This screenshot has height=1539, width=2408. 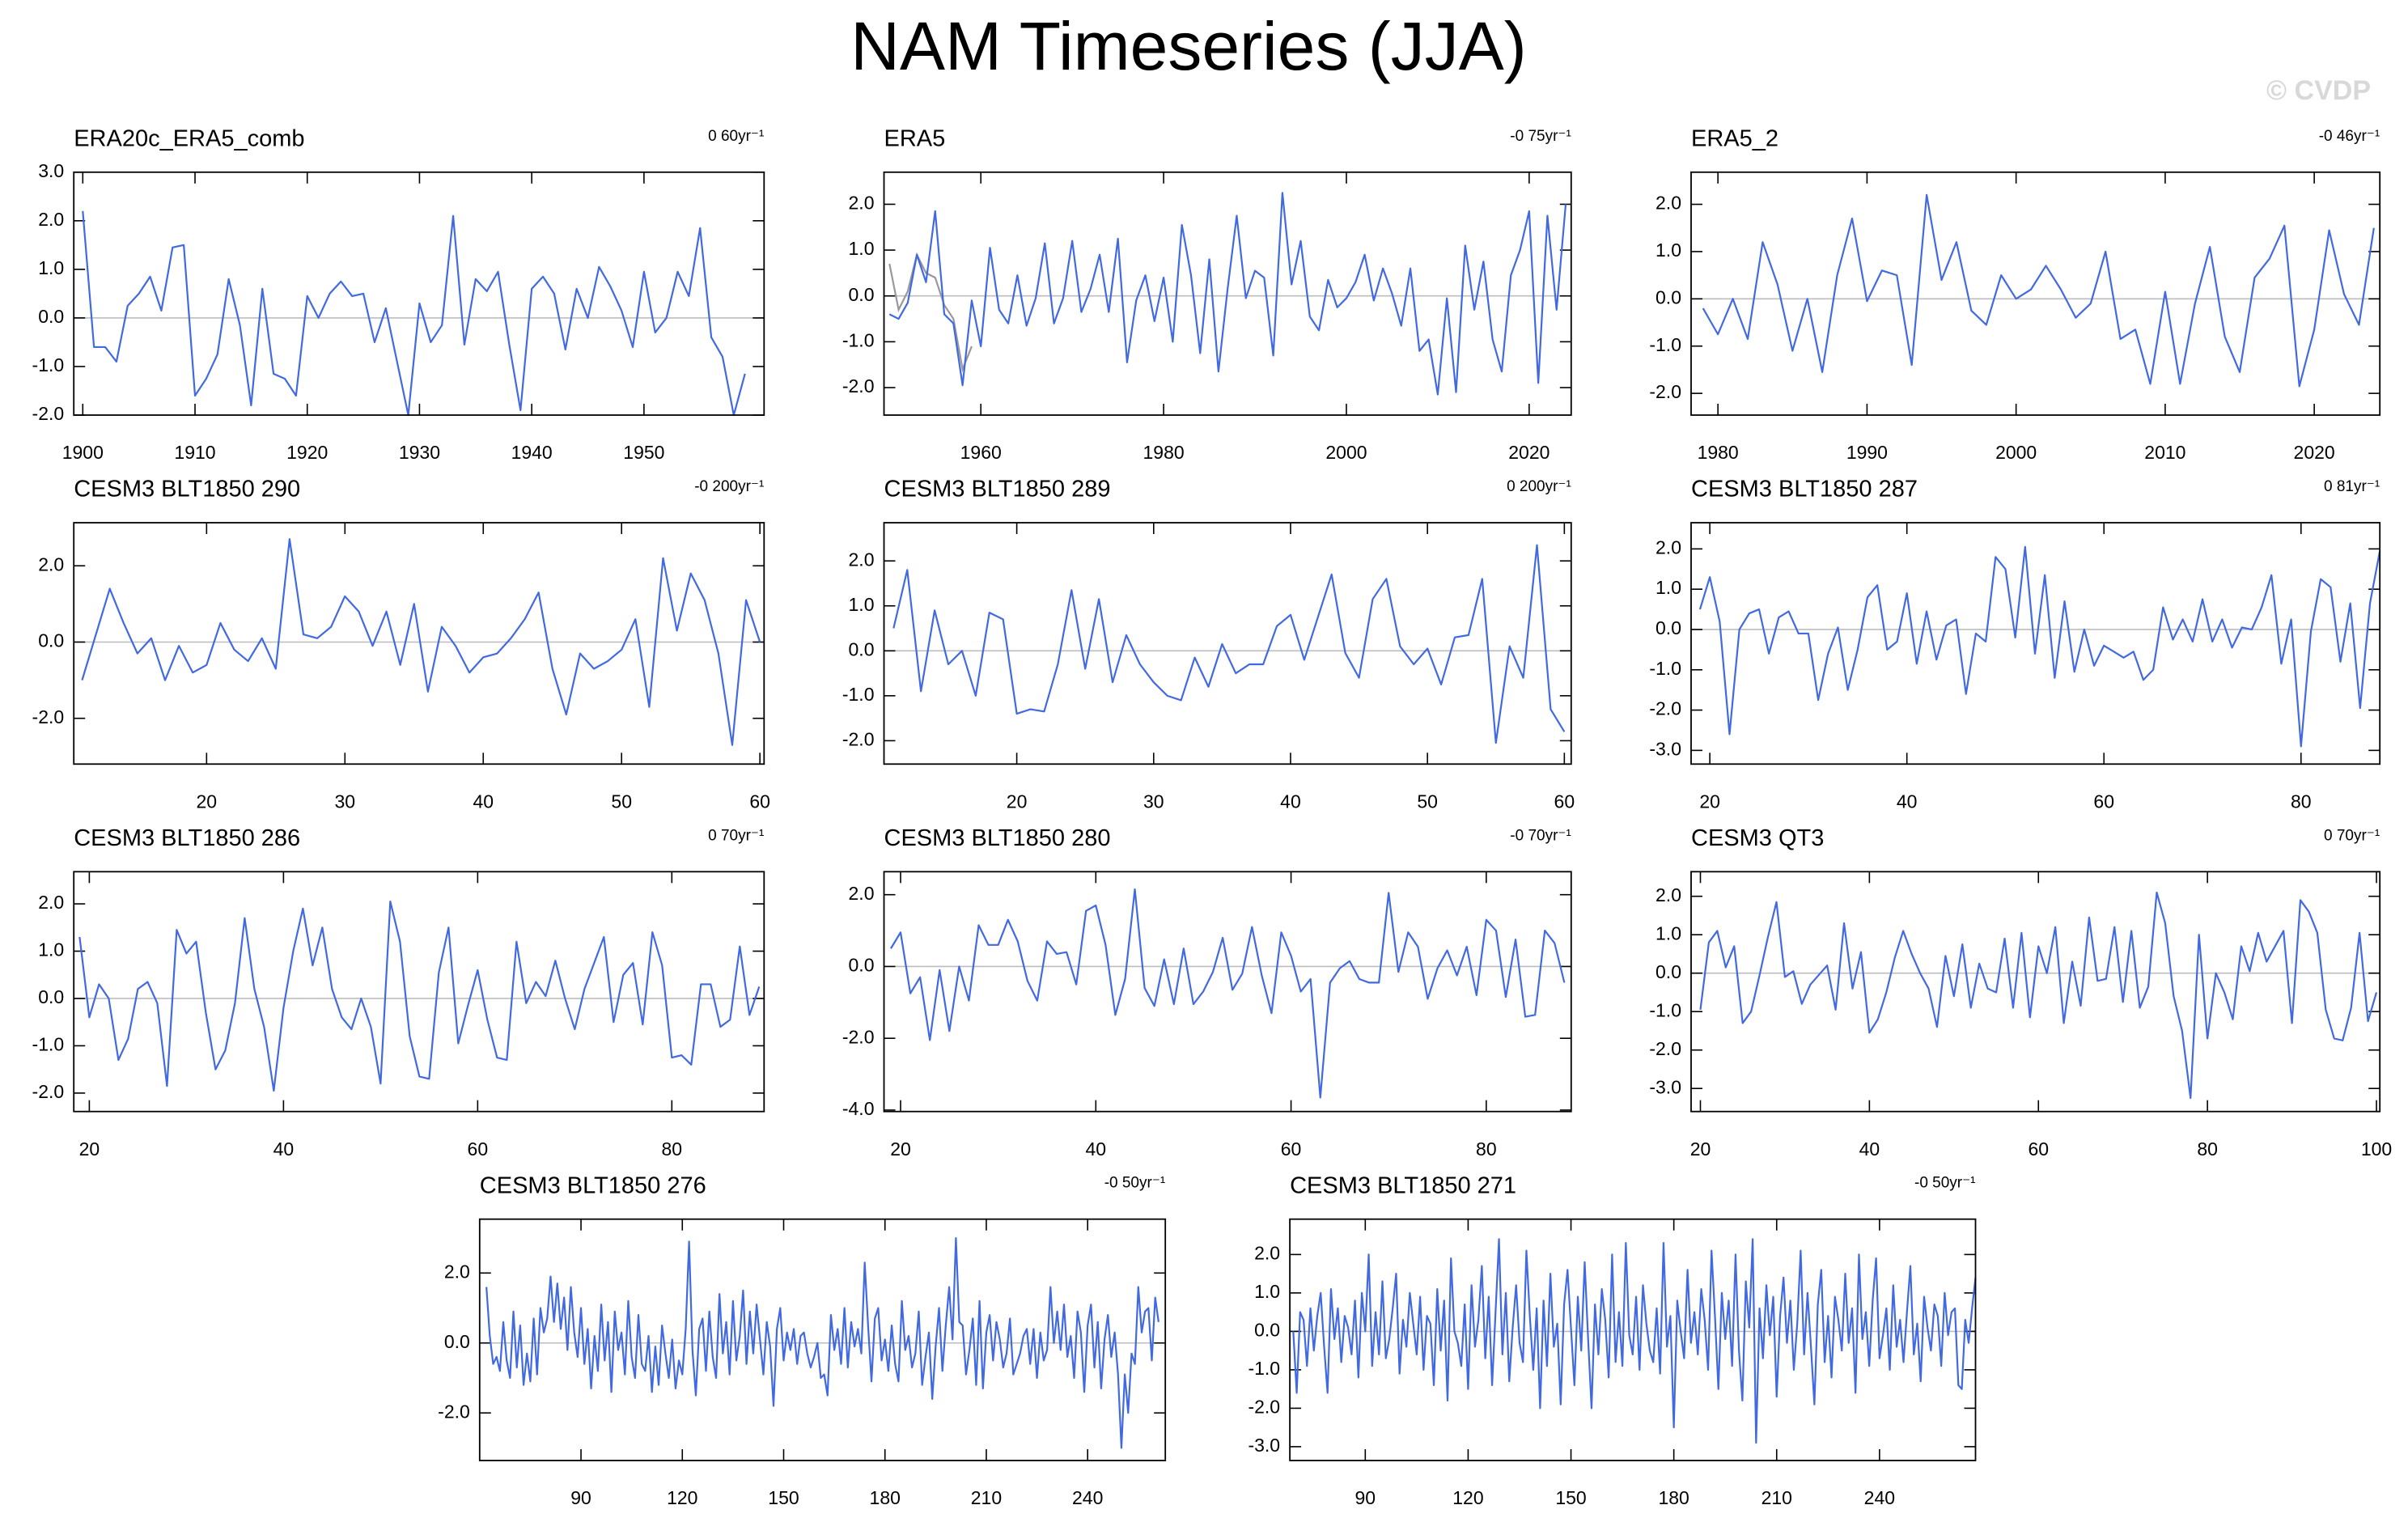 What do you see at coordinates (643, 453) in the screenshot?
I see `x-tick-label: 1950` at bounding box center [643, 453].